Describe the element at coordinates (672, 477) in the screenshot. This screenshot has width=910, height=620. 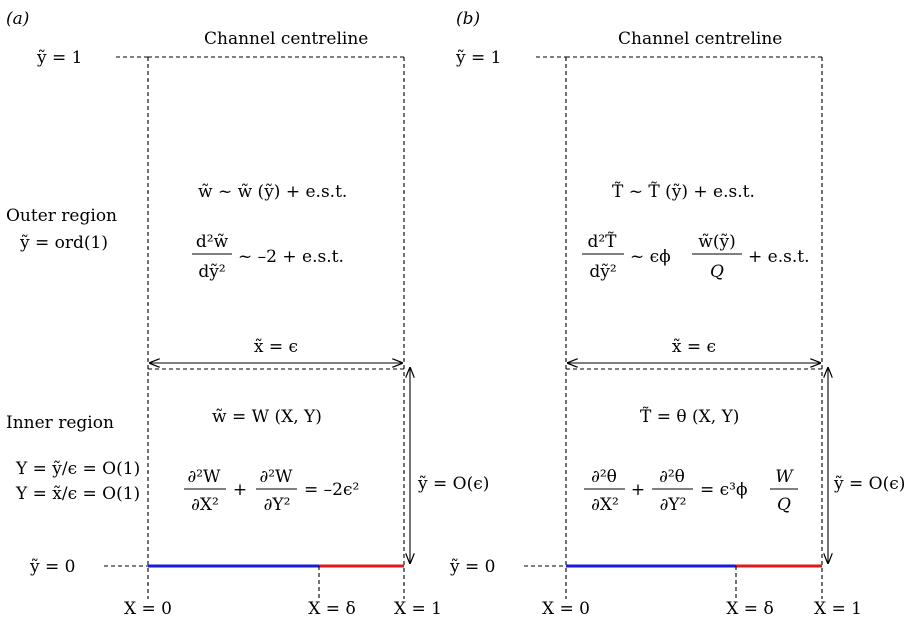
I see `panel-b-inner-frac2-num: ∂²θ` at that location.